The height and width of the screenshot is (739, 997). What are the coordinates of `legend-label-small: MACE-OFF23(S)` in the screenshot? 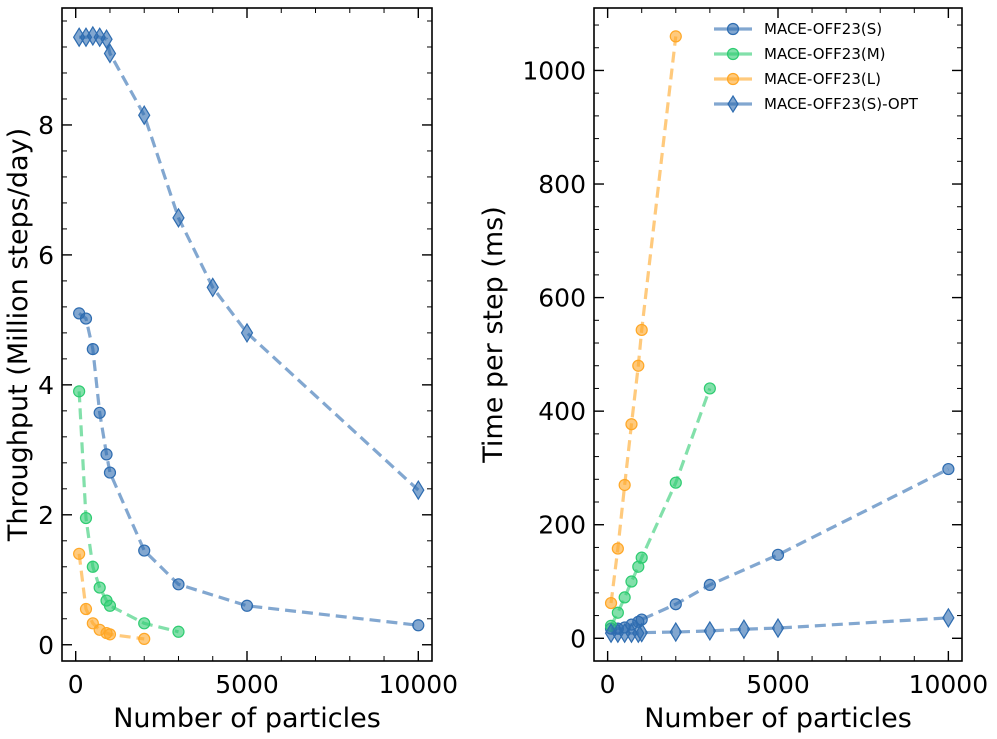 It's located at (823, 29).